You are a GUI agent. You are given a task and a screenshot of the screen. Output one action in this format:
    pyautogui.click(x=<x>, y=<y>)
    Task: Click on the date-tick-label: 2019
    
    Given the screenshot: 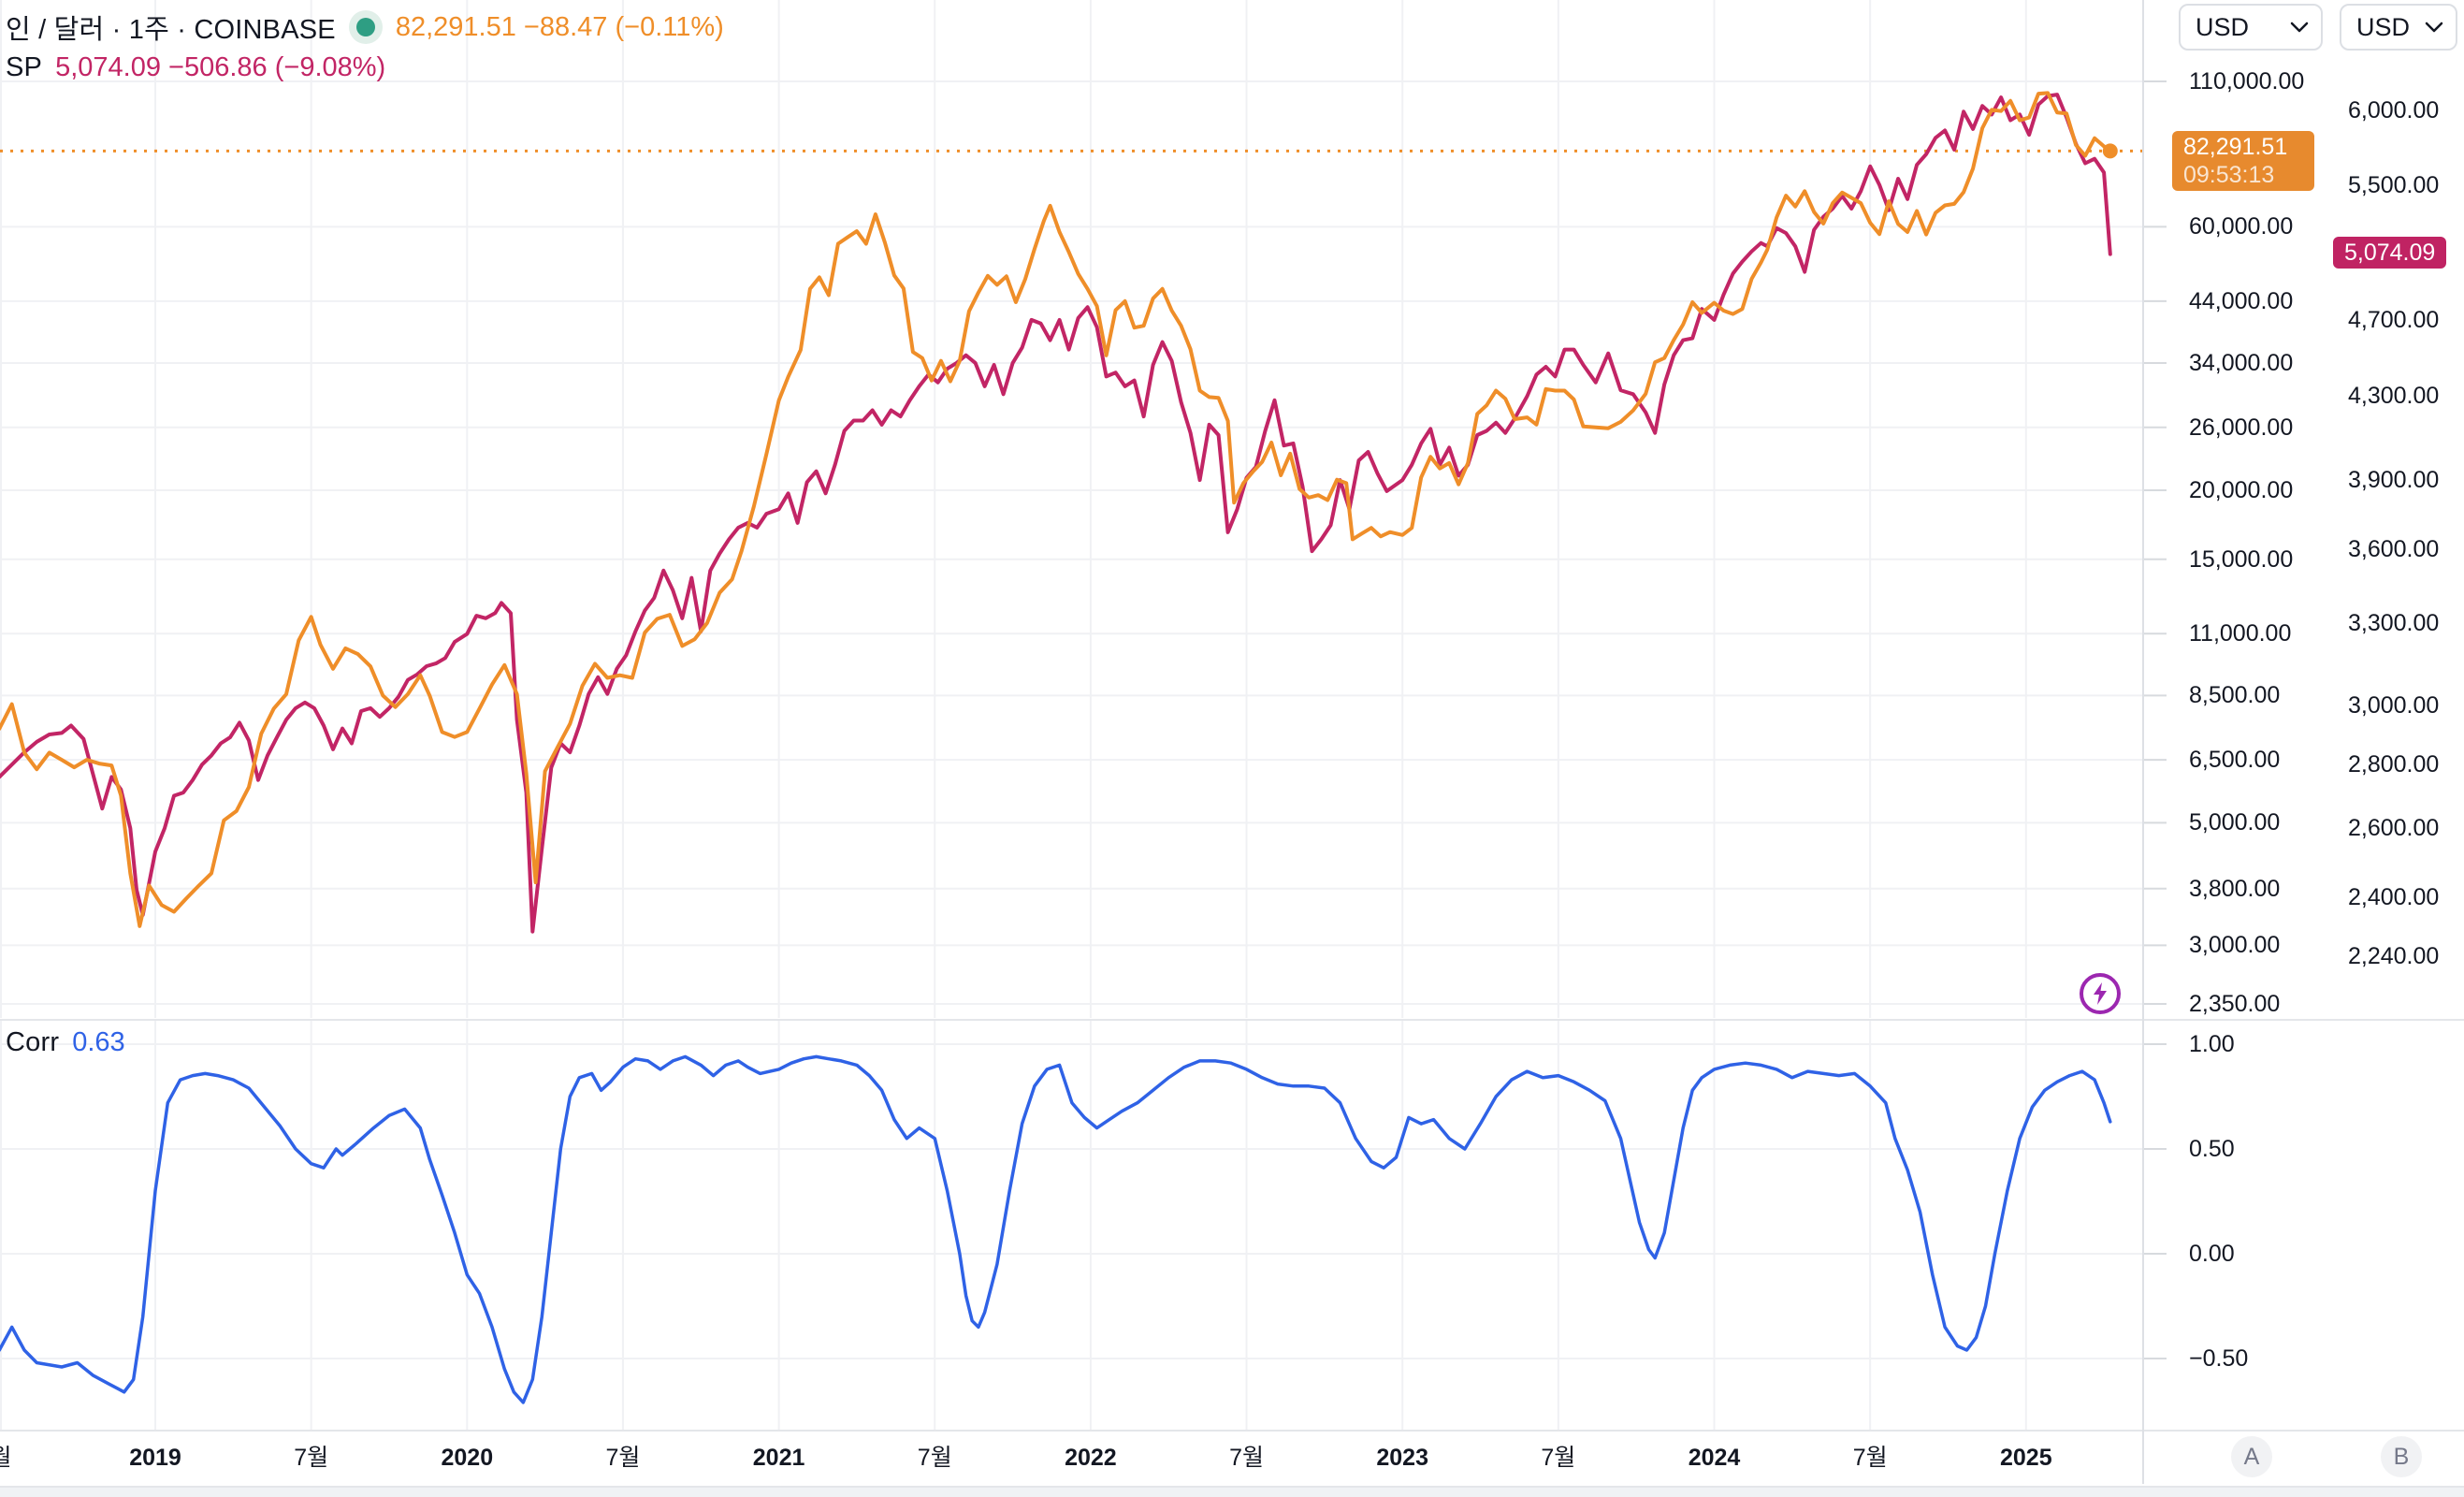 What is the action you would take?
    pyautogui.click(x=155, y=1458)
    